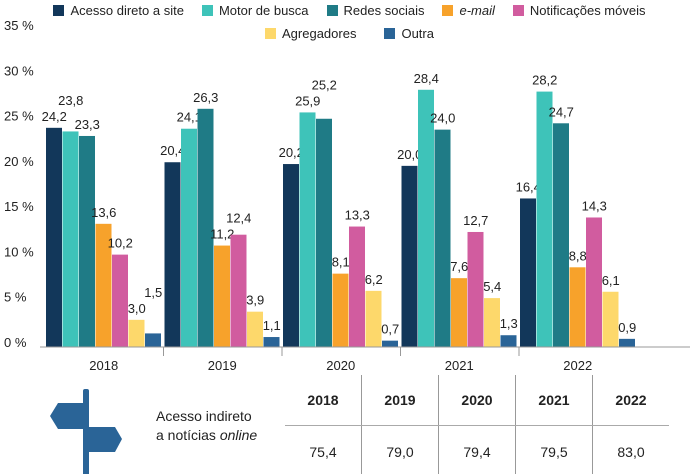 The image size is (699, 474). What do you see at coordinates (475, 220) in the screenshot?
I see `data-label: 12,7` at bounding box center [475, 220].